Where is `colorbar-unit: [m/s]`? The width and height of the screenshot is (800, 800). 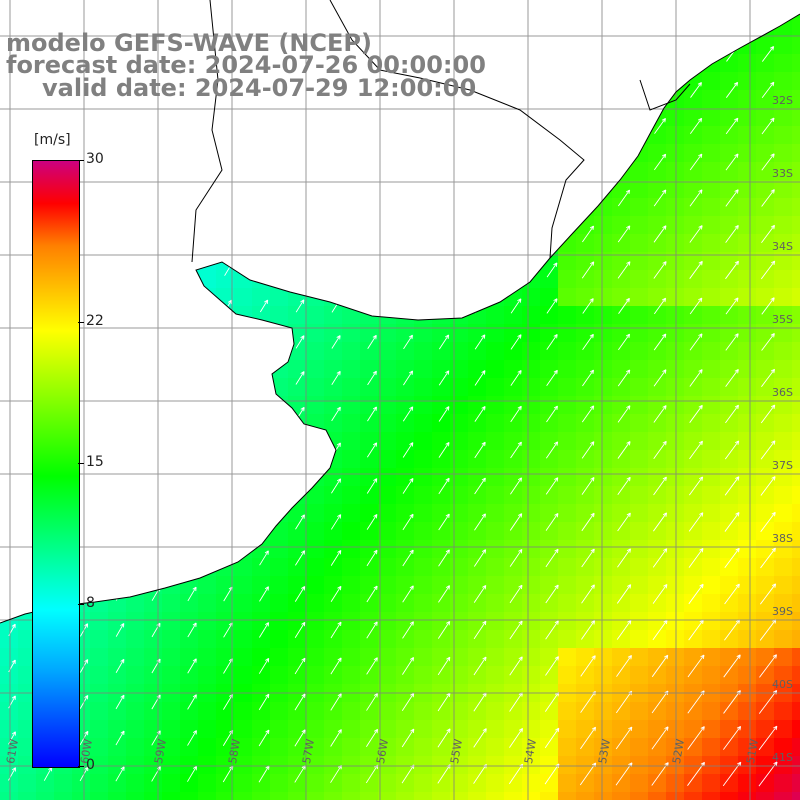
colorbar-unit: [m/s] is located at coordinates (52, 140).